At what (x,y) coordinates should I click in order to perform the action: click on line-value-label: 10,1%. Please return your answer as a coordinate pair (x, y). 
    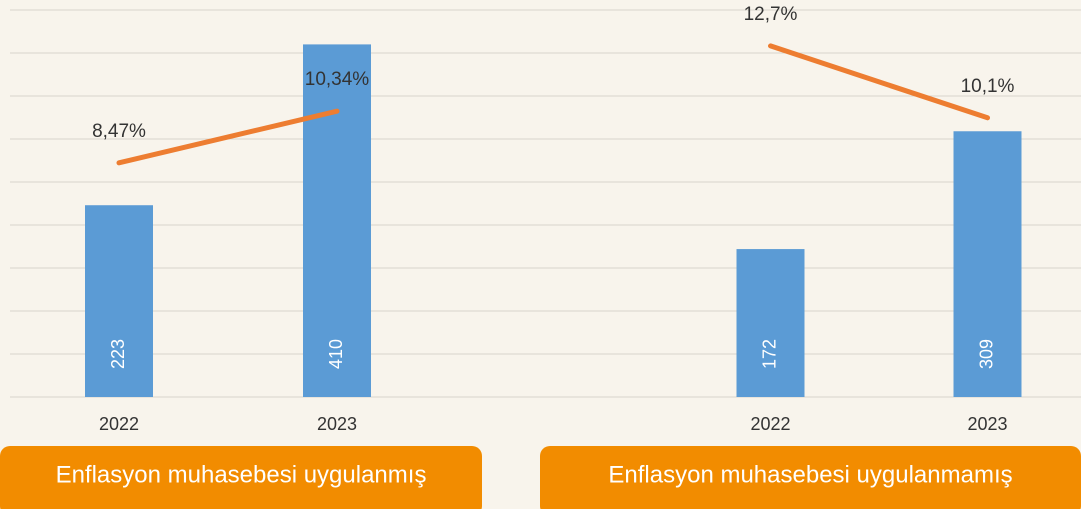
    Looking at the image, I should click on (988, 86).